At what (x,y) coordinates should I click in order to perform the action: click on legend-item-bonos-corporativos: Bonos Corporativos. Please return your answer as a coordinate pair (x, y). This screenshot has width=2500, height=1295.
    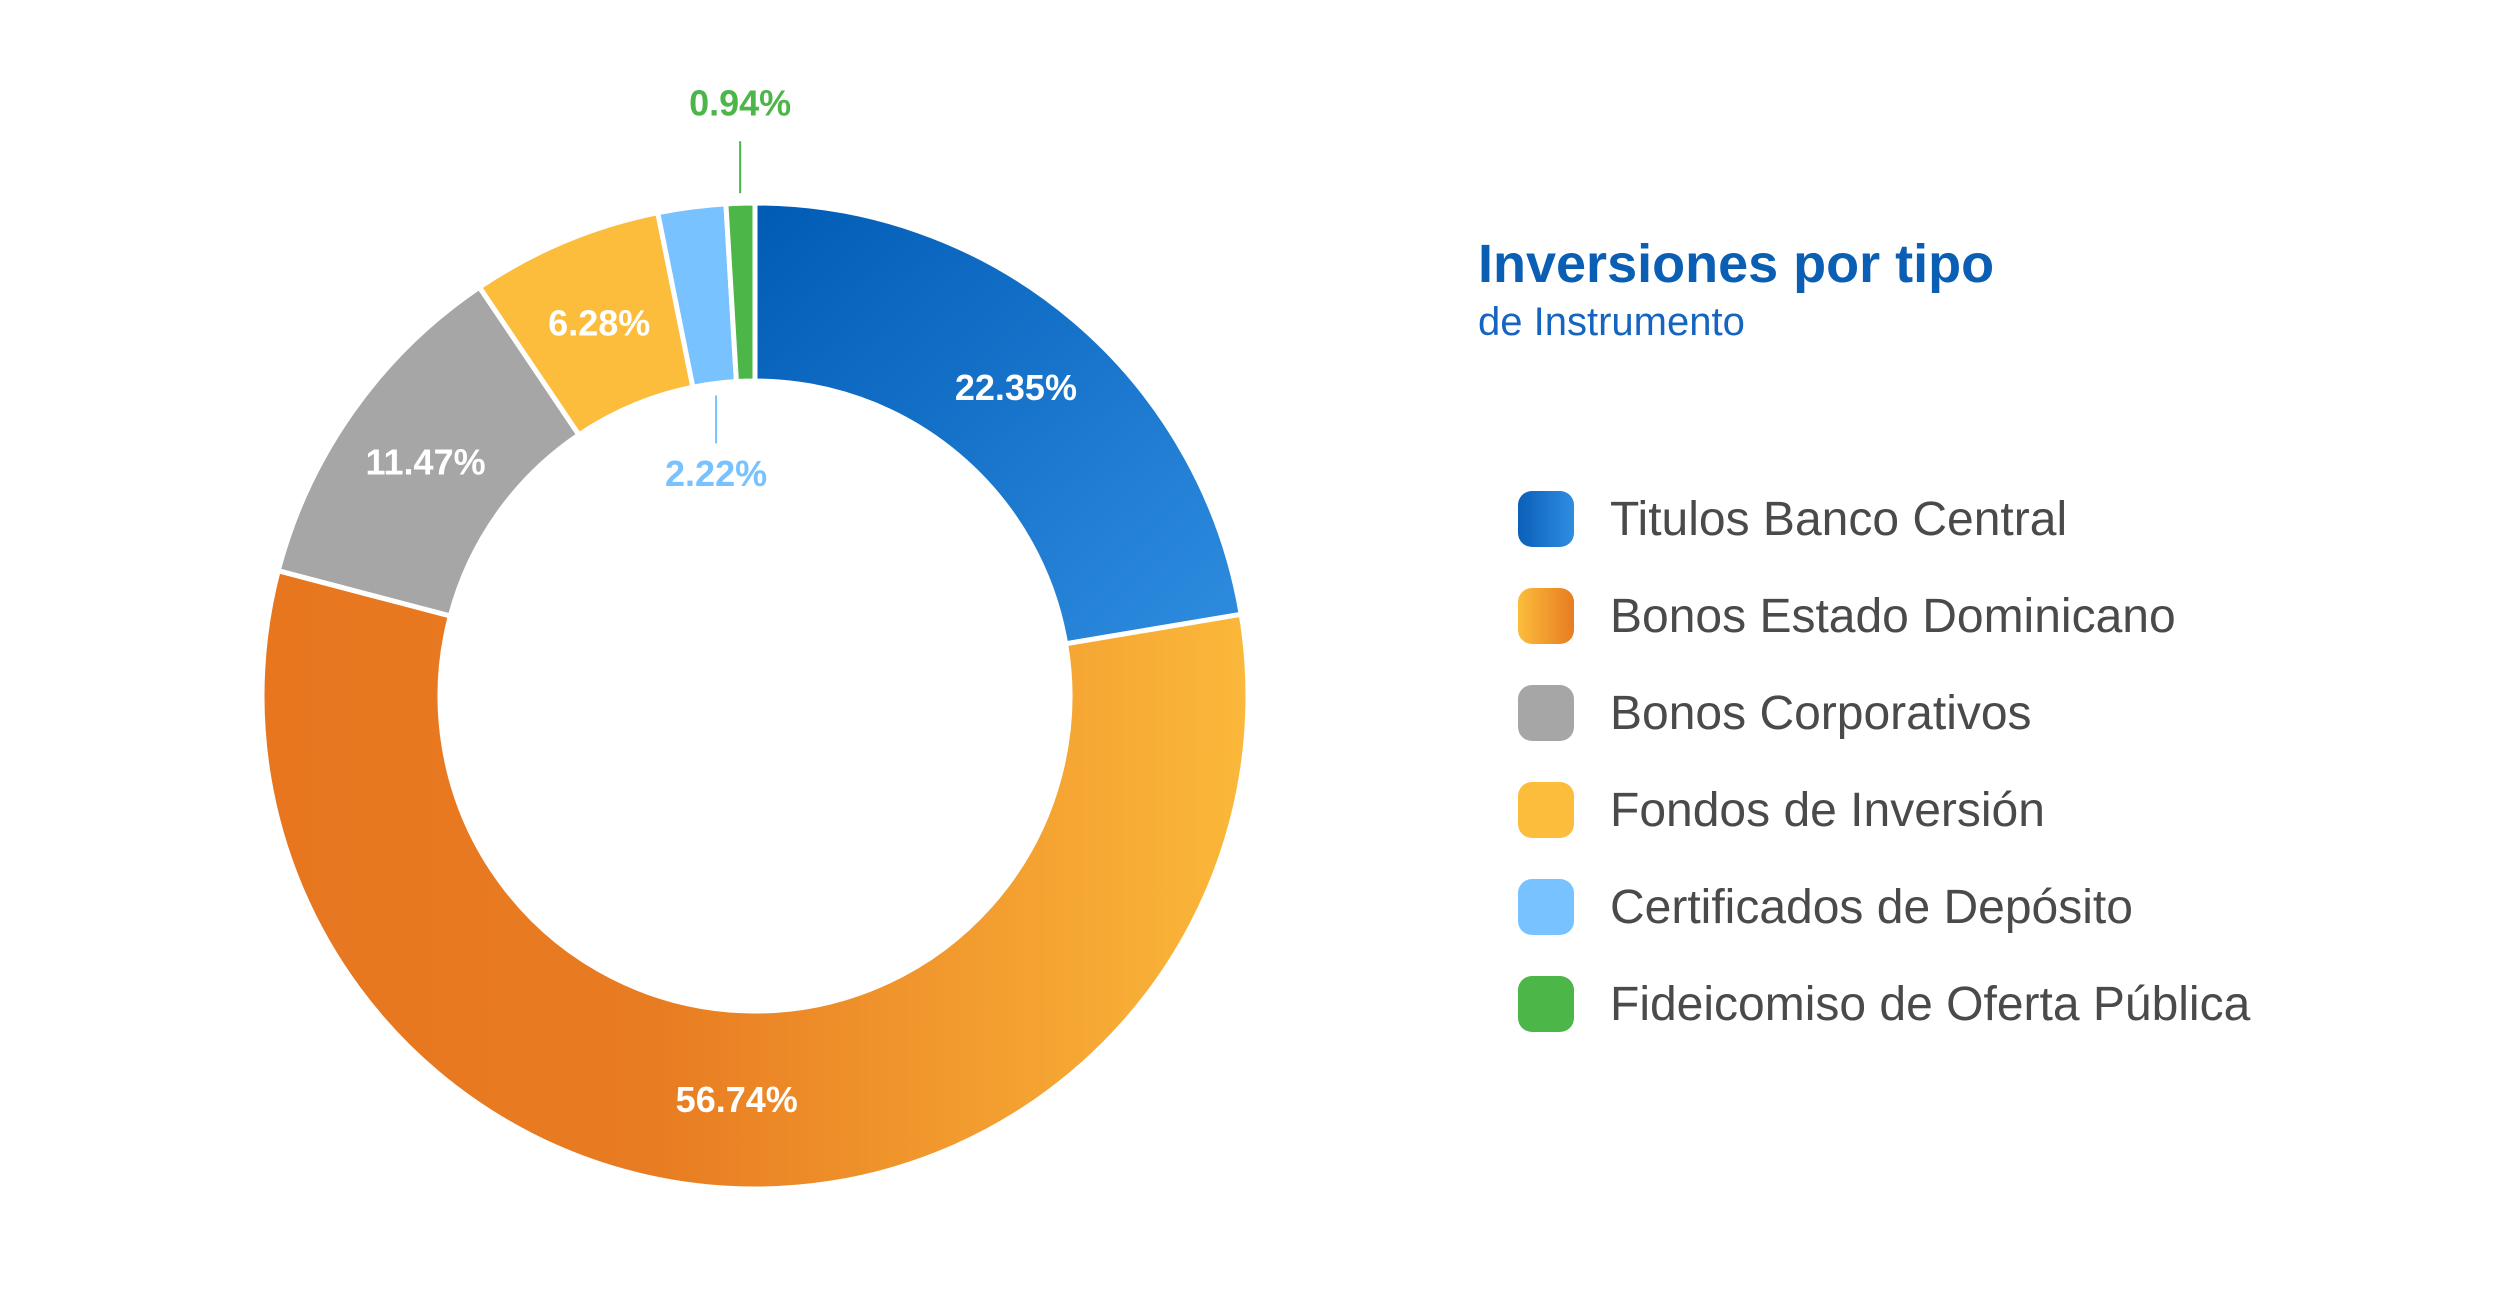
    Looking at the image, I should click on (1775, 713).